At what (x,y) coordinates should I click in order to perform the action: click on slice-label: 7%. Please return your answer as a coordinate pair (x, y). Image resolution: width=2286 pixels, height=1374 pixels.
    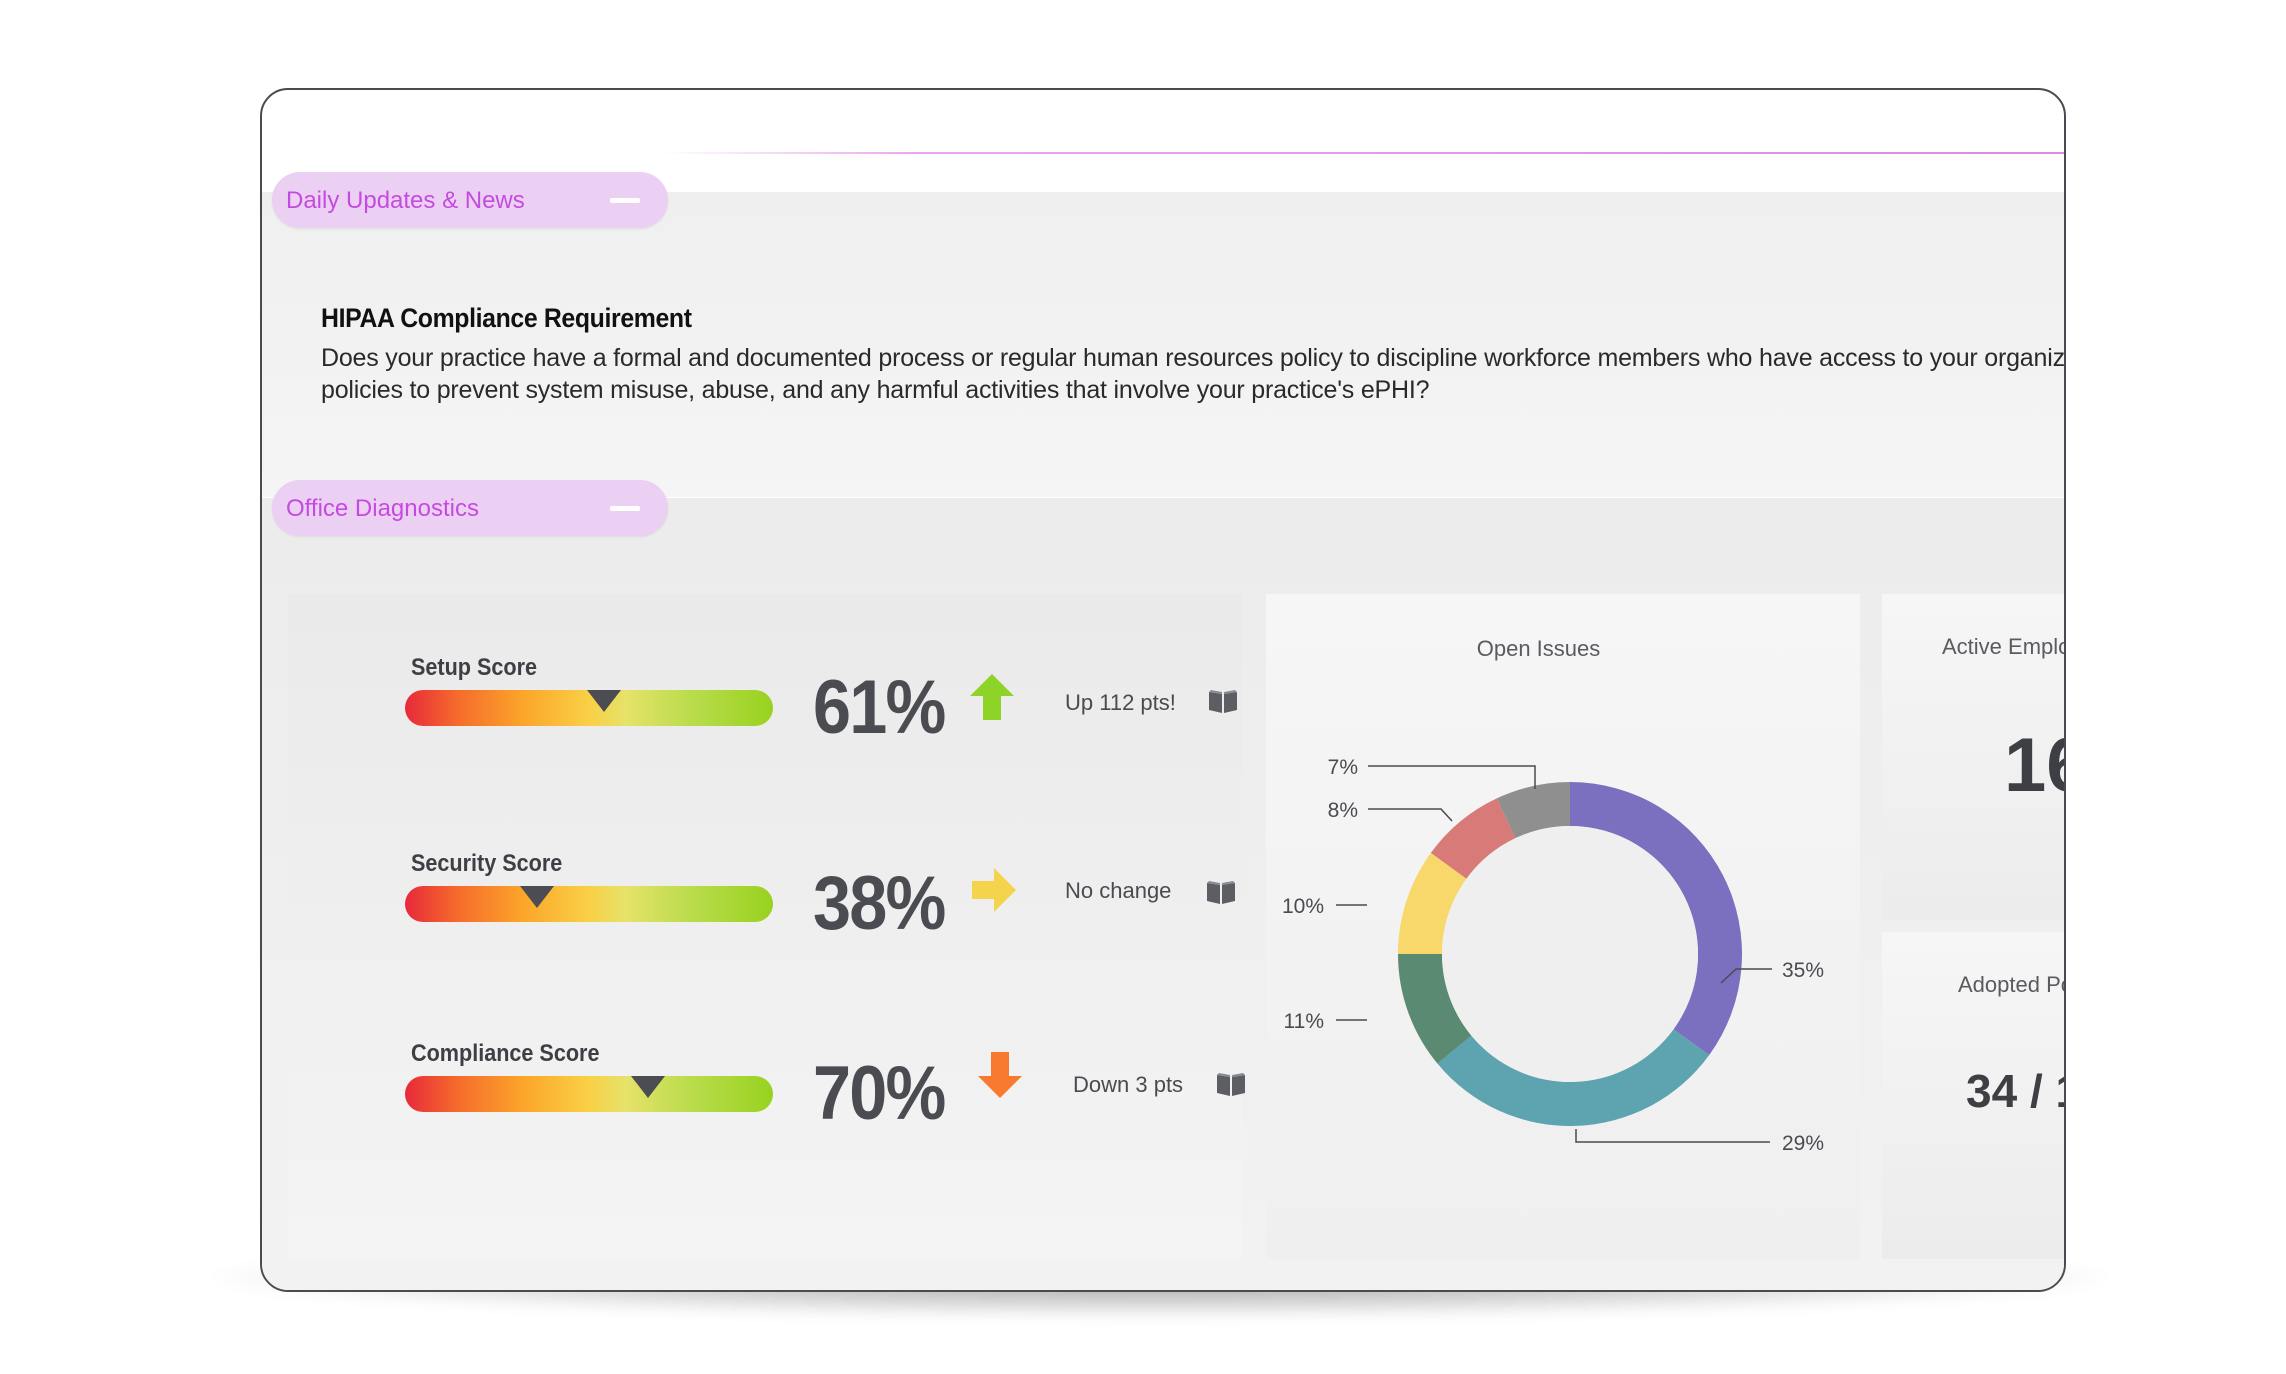
    Looking at the image, I should click on (1343, 767).